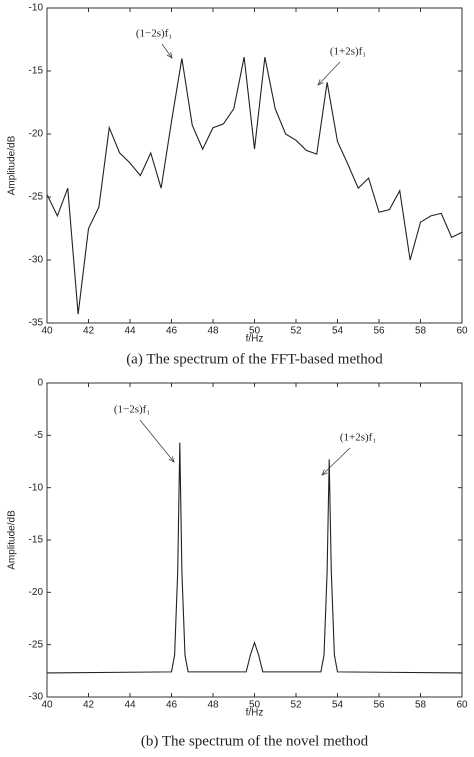 This screenshot has width=474, height=757. Describe the element at coordinates (254, 359) in the screenshot. I see `caption: (a) The spectrum of the FFT-based method` at that location.